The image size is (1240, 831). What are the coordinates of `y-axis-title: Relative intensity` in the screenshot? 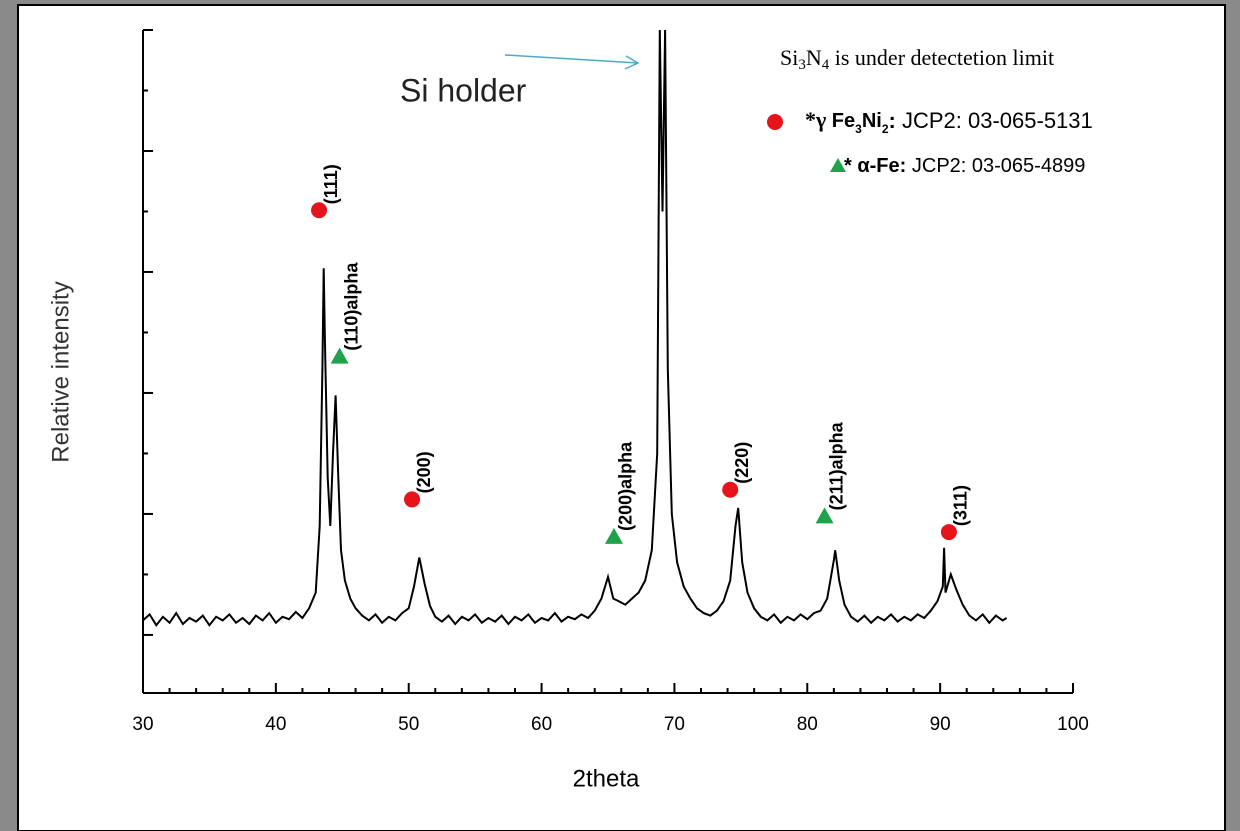 It's located at (60, 371).